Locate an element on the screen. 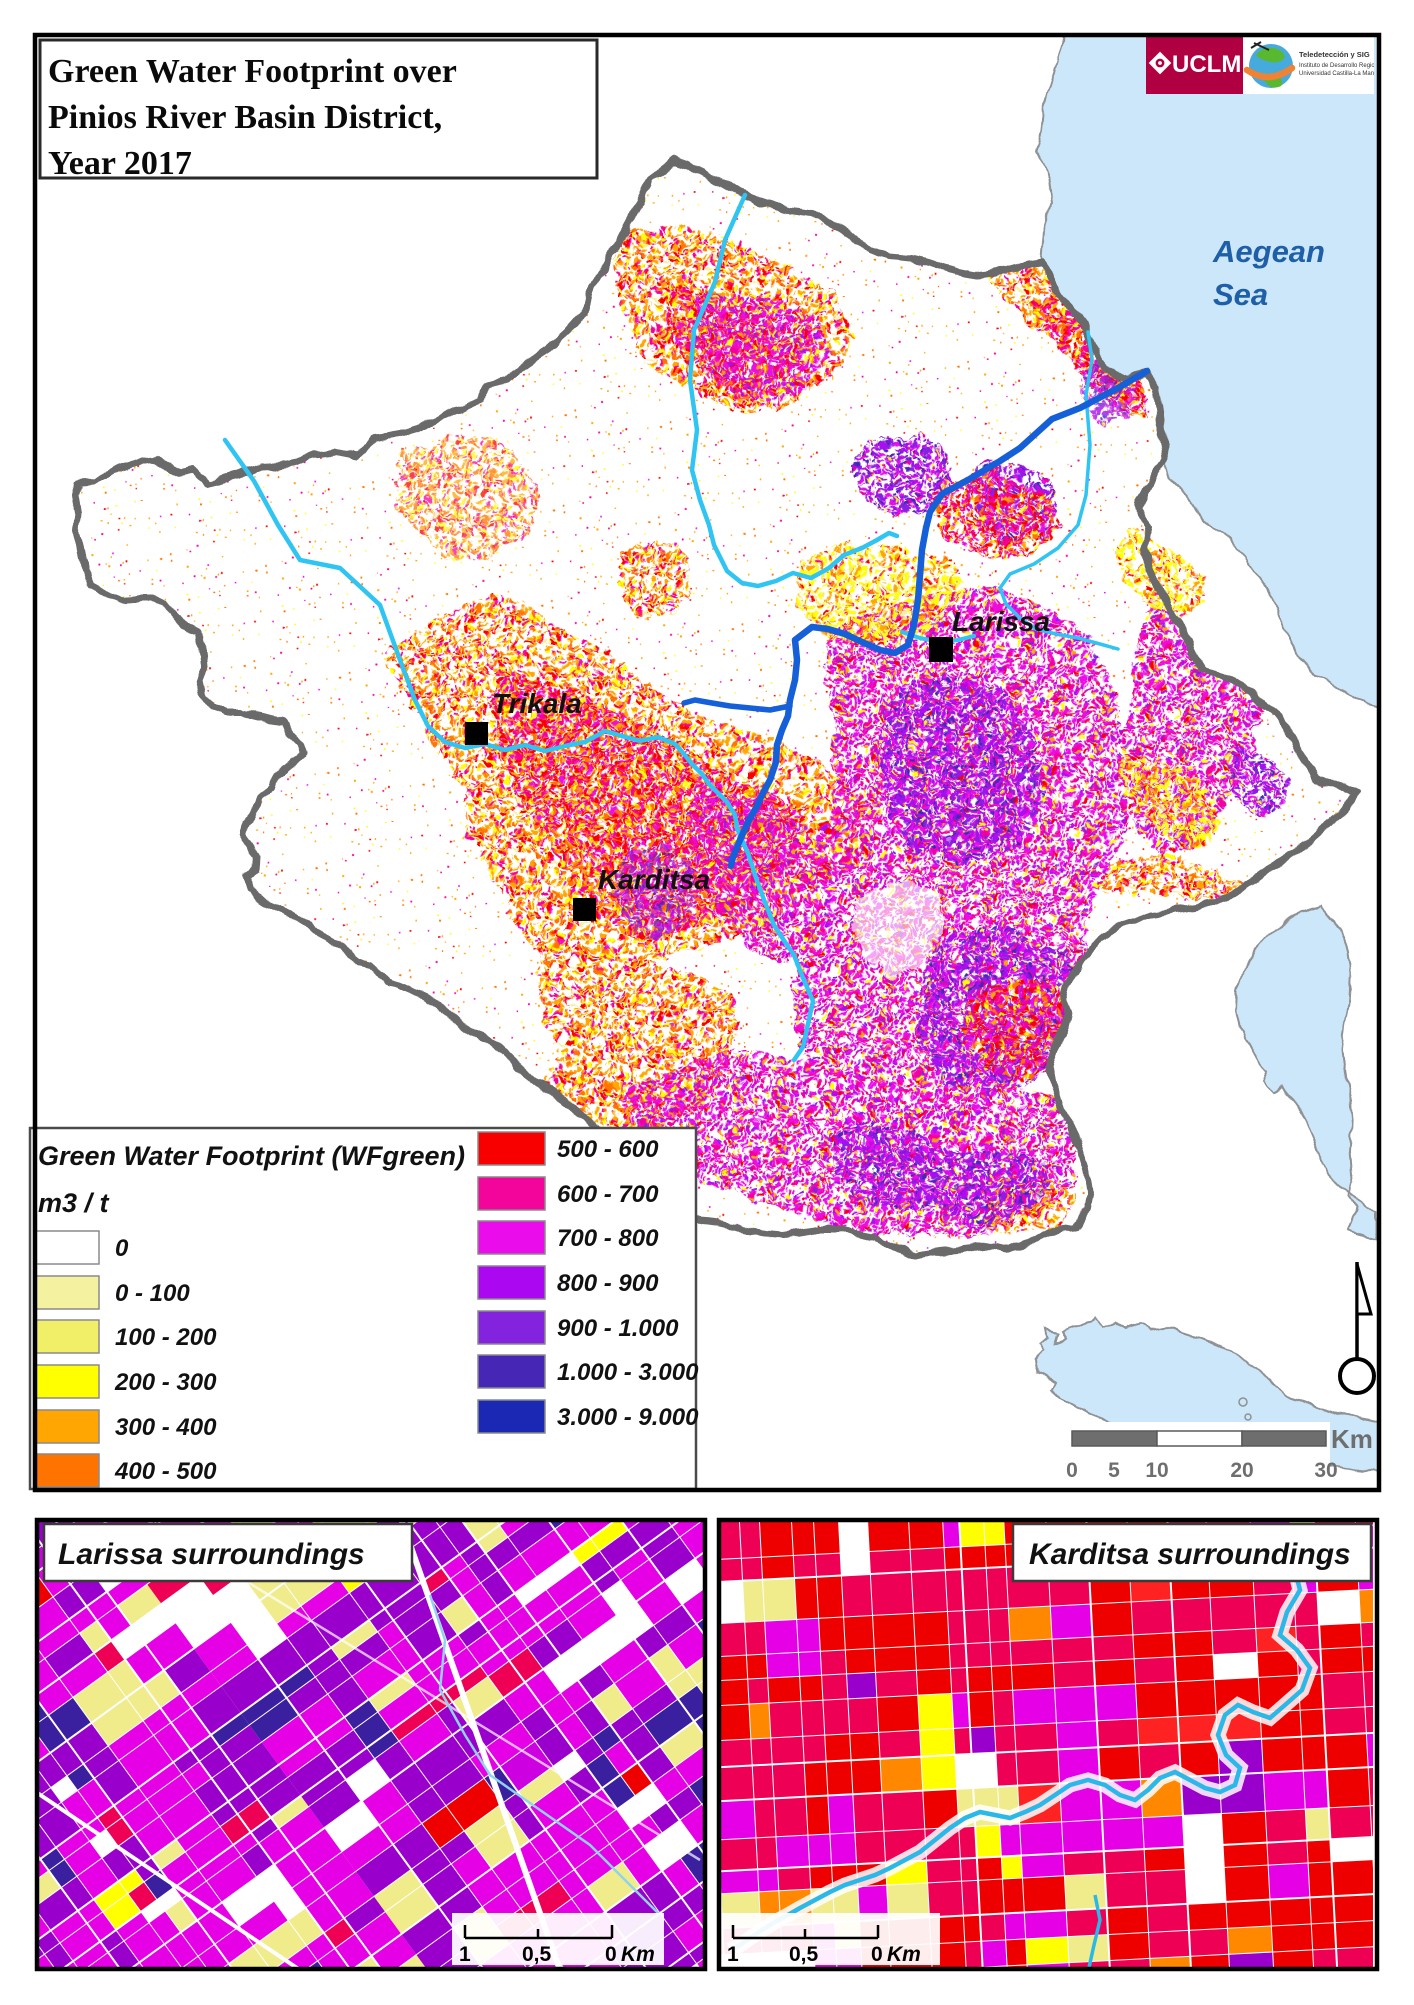  svg-text: Aegean is located at coordinates (1268, 251).